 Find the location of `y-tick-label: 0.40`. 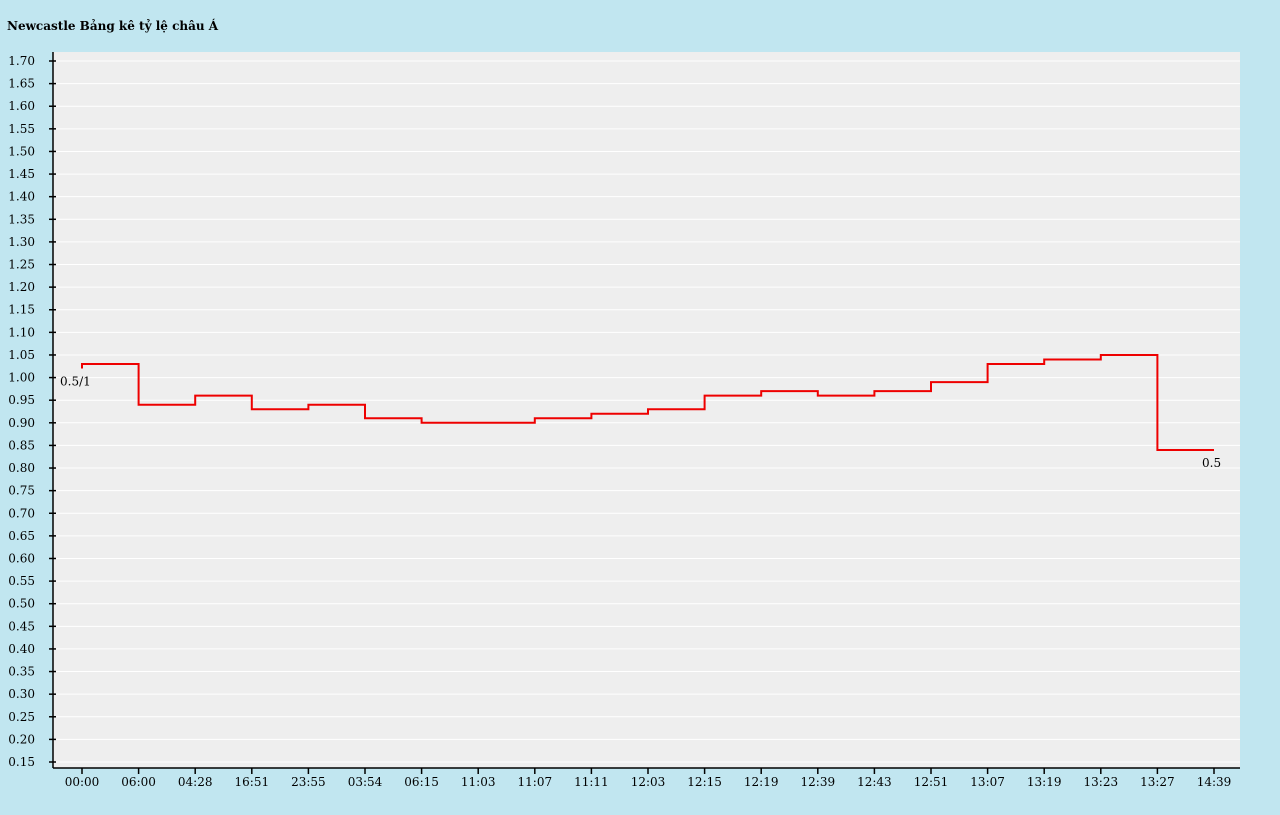

y-tick-label: 0.40 is located at coordinates (21, 649).